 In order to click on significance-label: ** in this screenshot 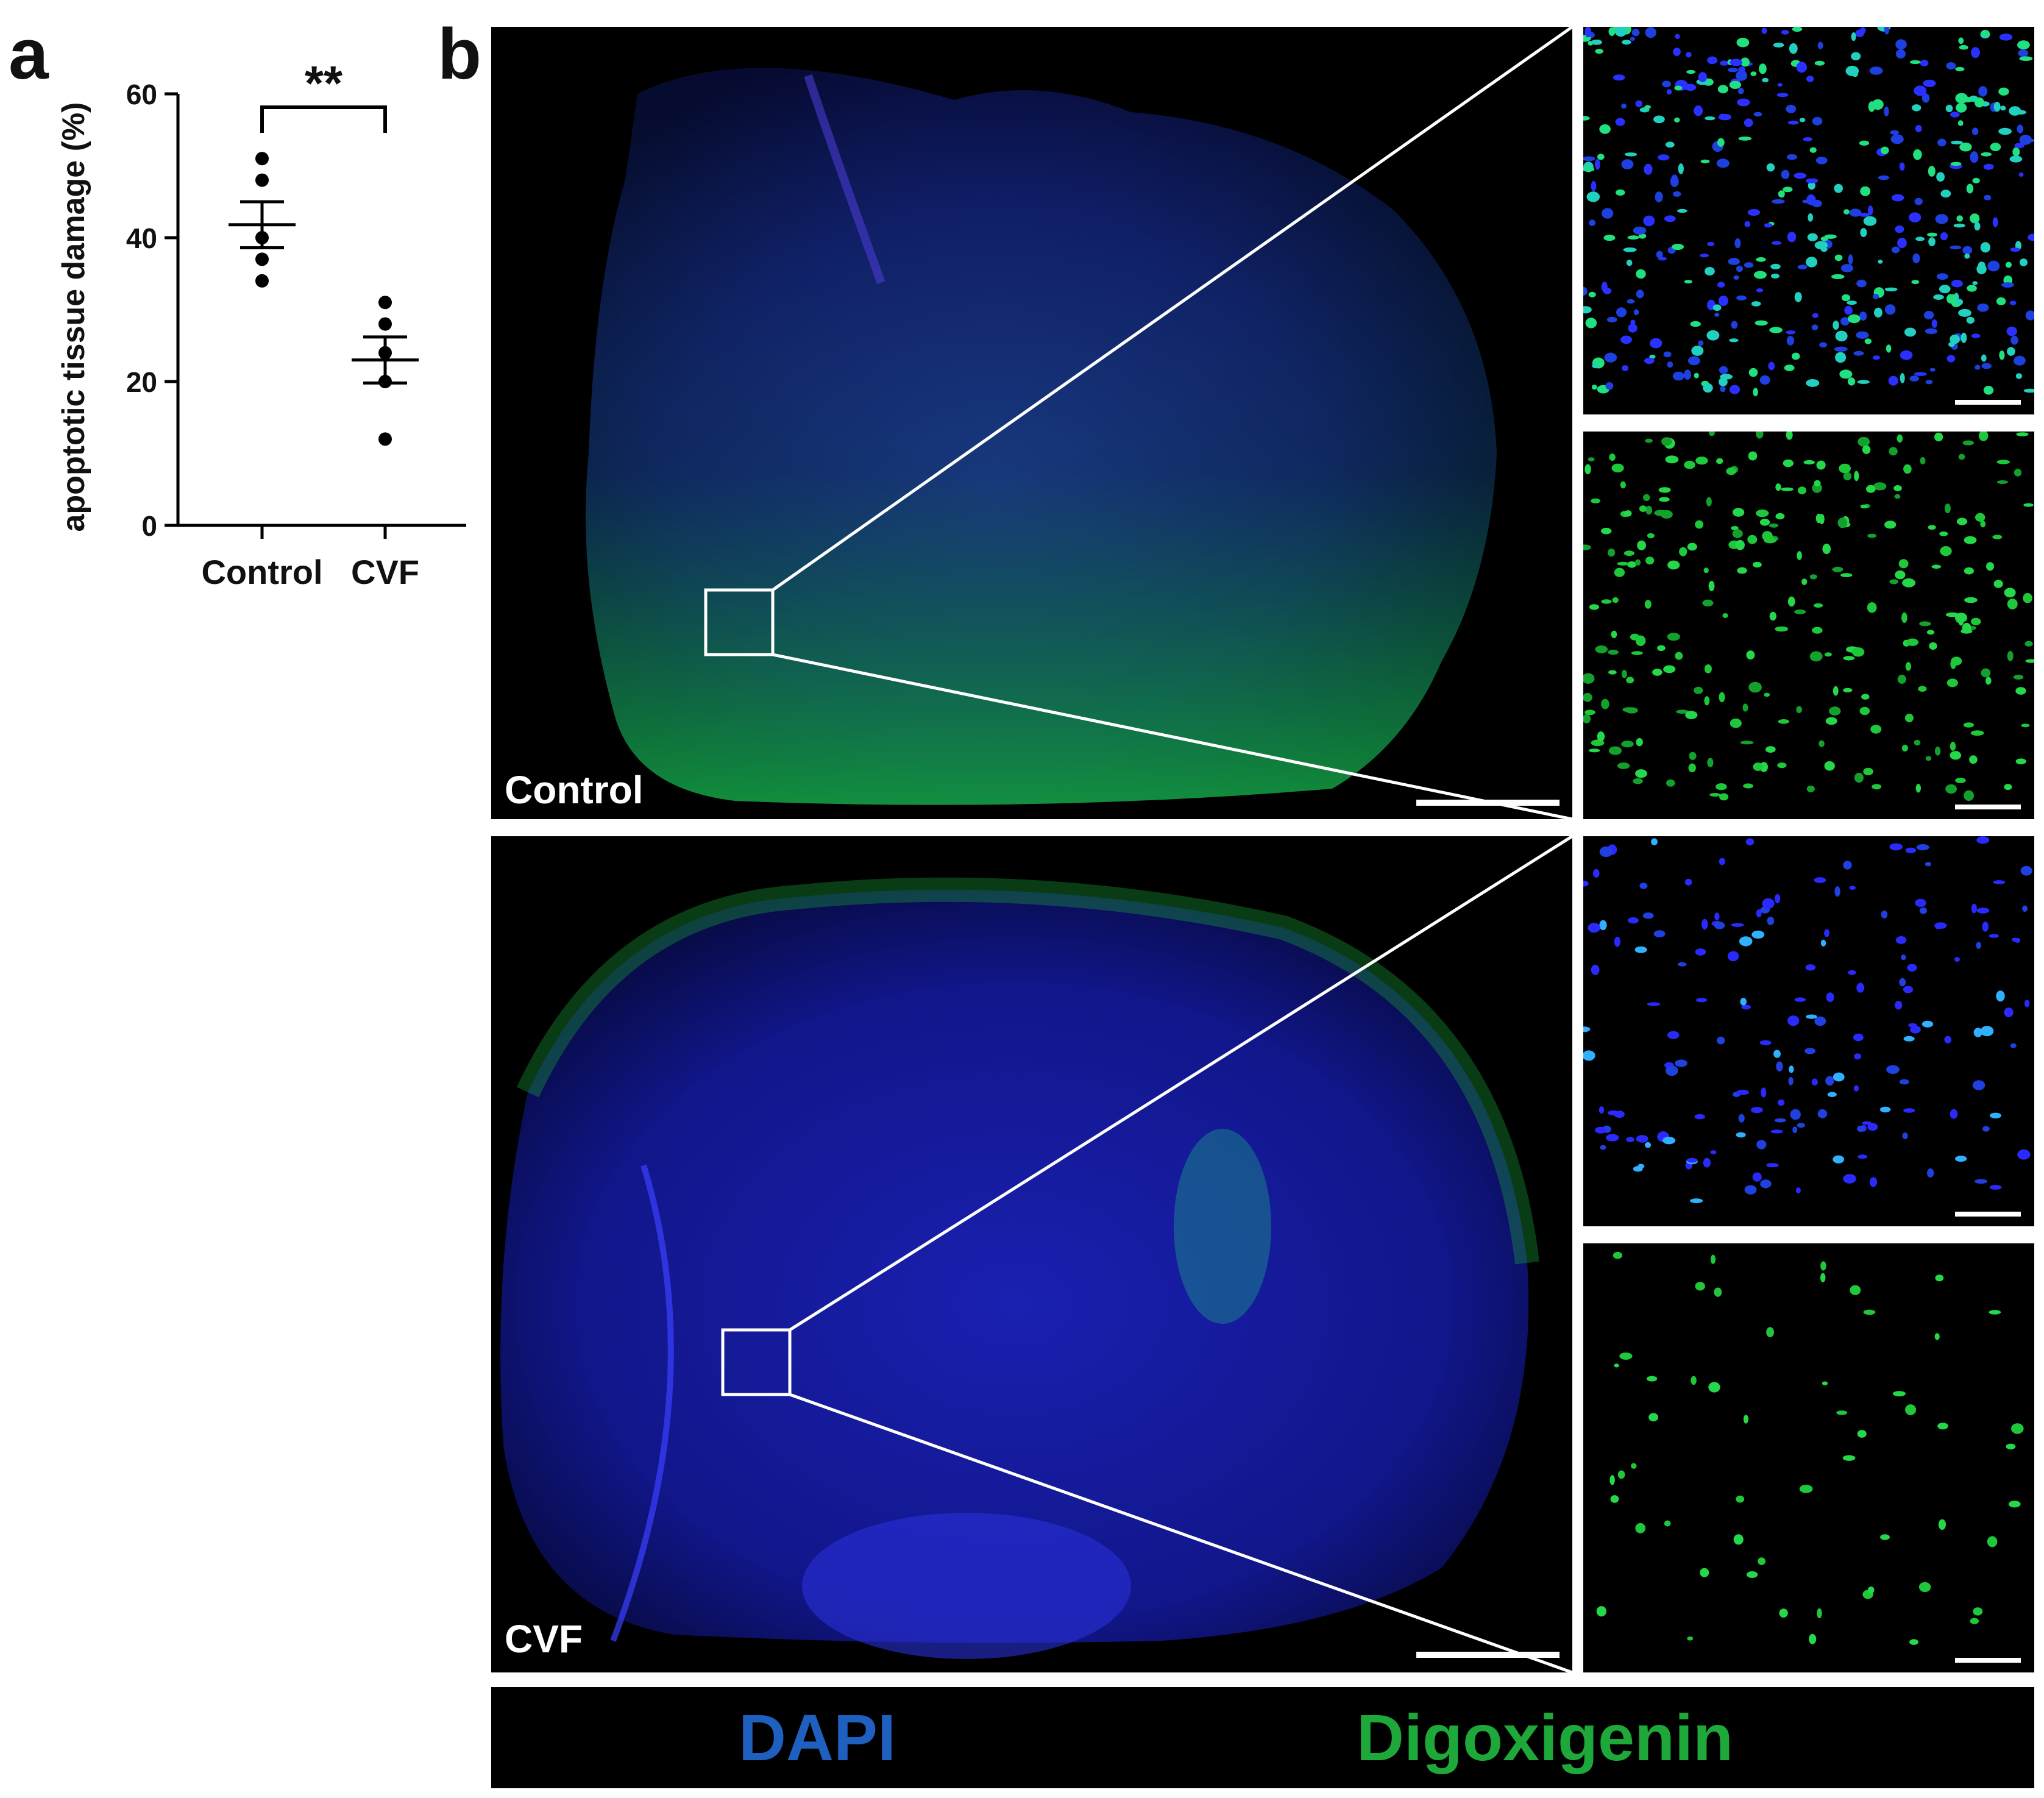, I will do `click(324, 83)`.